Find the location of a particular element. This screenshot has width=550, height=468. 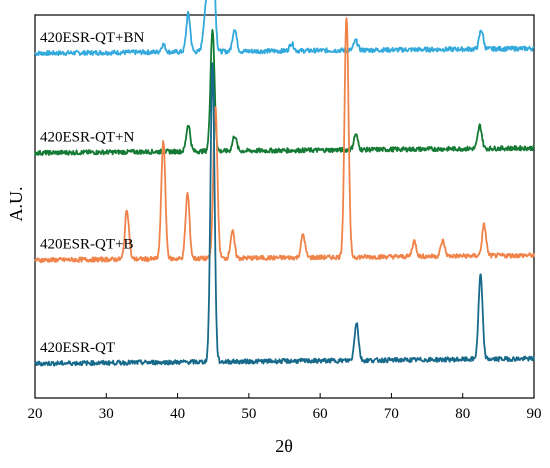

series-label: 420ESR-QT is located at coordinates (77, 348).